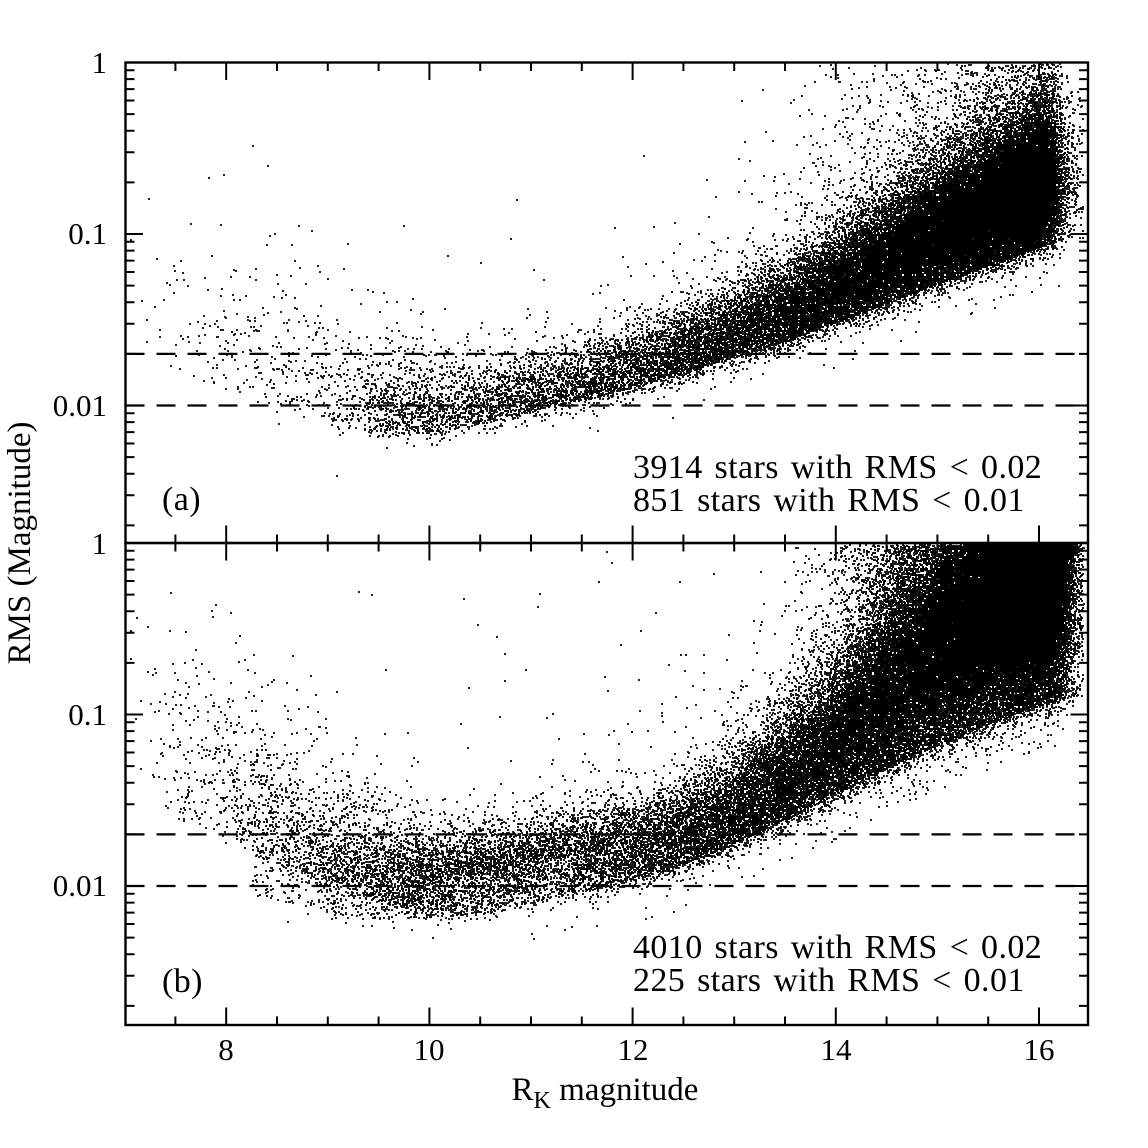  Describe the element at coordinates (181, 499) in the screenshot. I see `svg-text: (a)` at that location.